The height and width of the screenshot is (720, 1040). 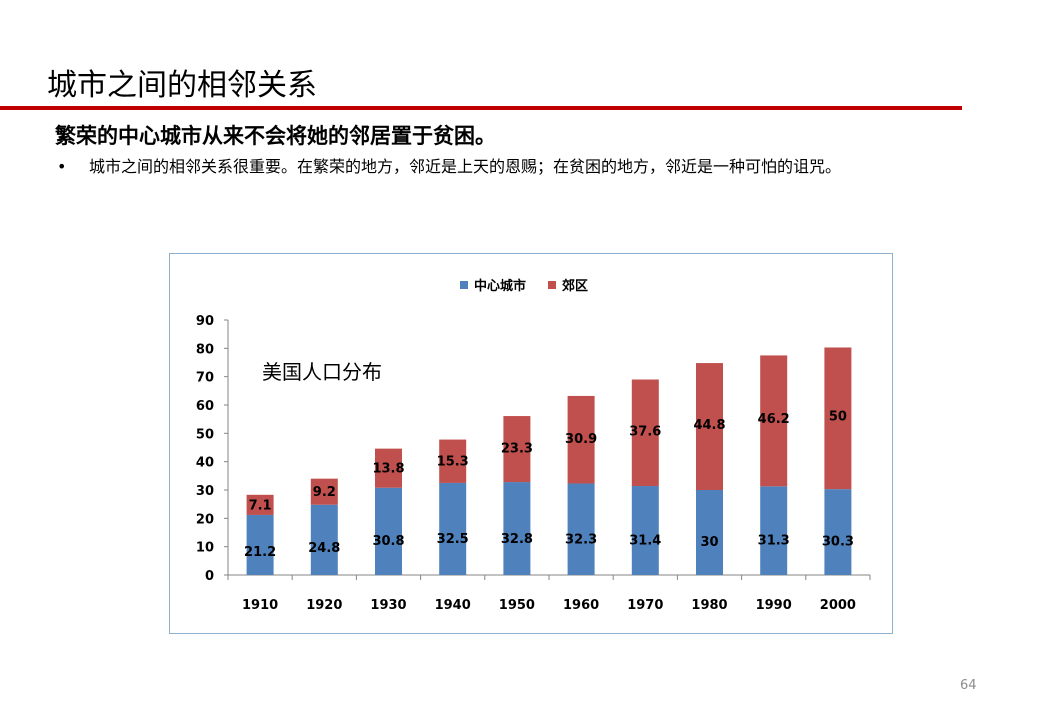 I want to click on data-label: 23.3, so click(x=517, y=449).